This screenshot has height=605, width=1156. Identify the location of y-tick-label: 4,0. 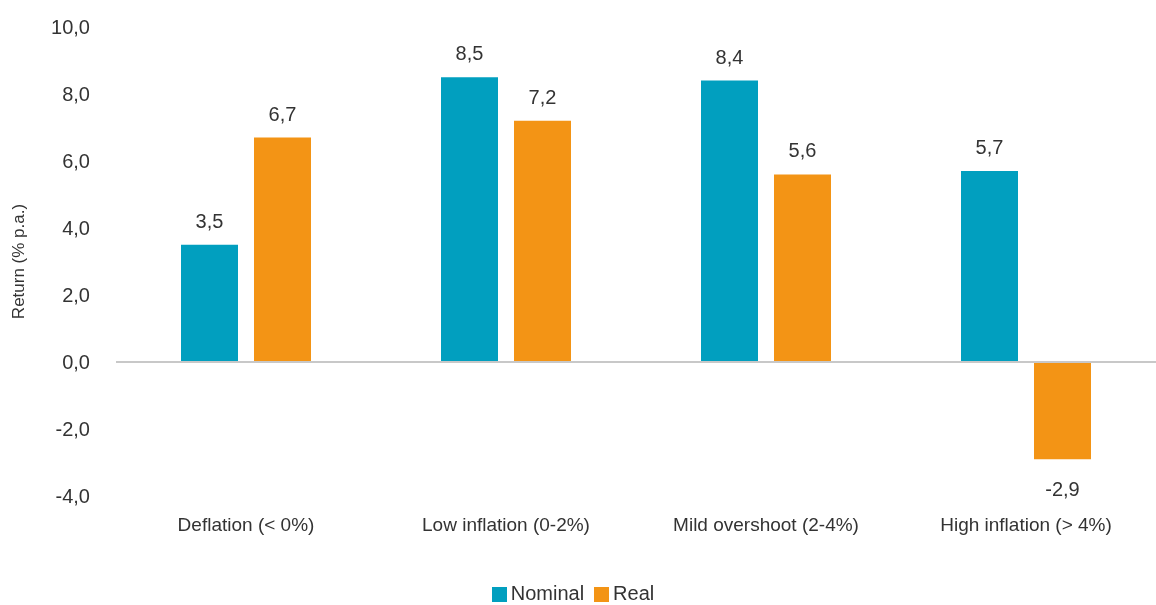
(76, 228).